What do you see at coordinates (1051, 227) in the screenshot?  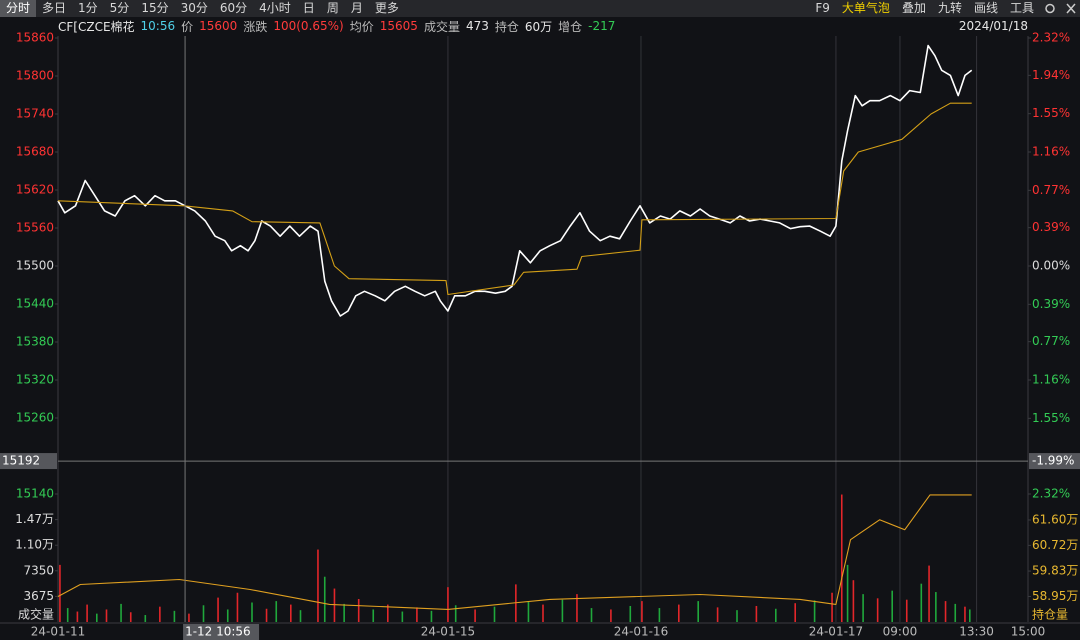 I see `y2-tick-label: 0.39%` at bounding box center [1051, 227].